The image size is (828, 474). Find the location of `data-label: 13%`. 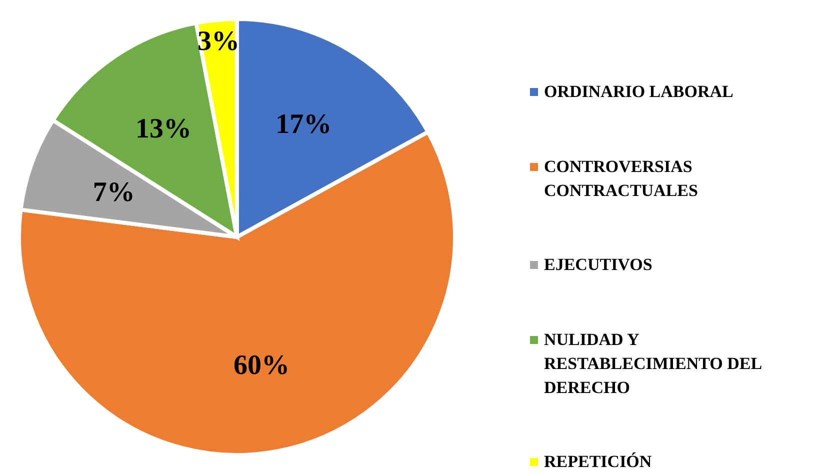

data-label: 13% is located at coordinates (163, 128).